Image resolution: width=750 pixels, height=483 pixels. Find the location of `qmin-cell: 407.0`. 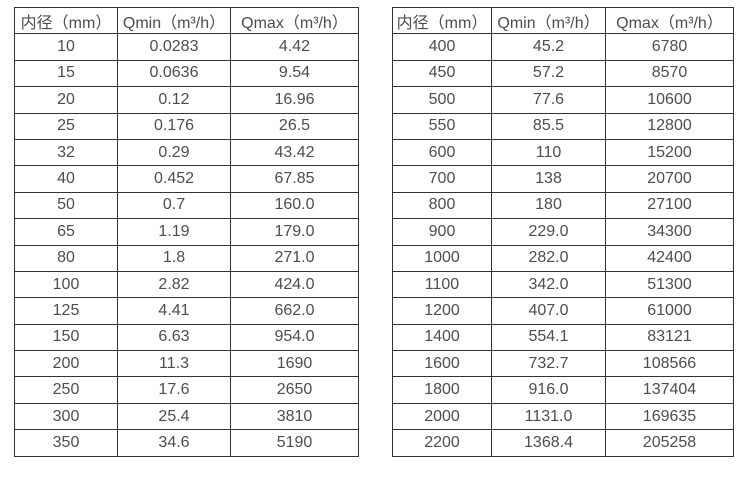

qmin-cell: 407.0 is located at coordinates (548, 311).